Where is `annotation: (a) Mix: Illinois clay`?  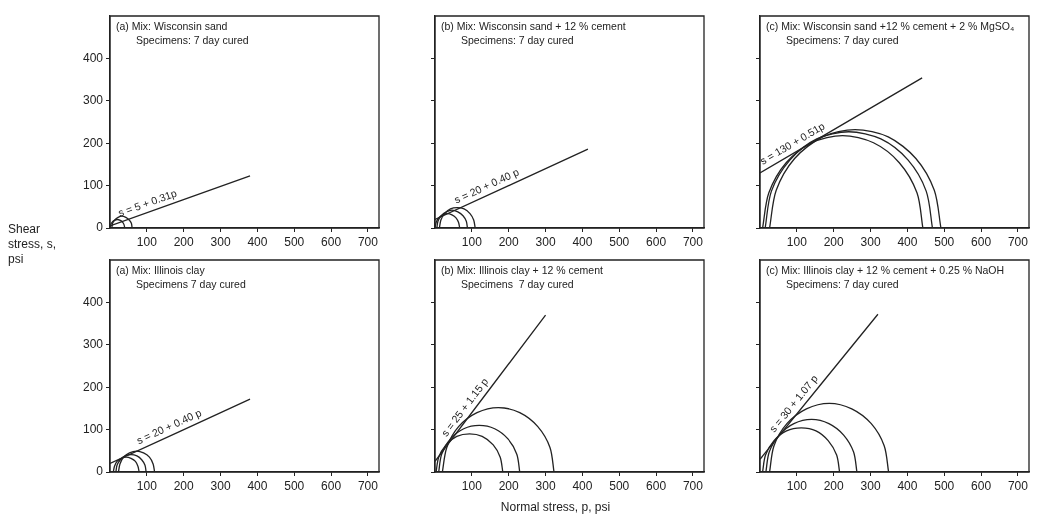 annotation: (a) Mix: Illinois clay is located at coordinates (161, 270).